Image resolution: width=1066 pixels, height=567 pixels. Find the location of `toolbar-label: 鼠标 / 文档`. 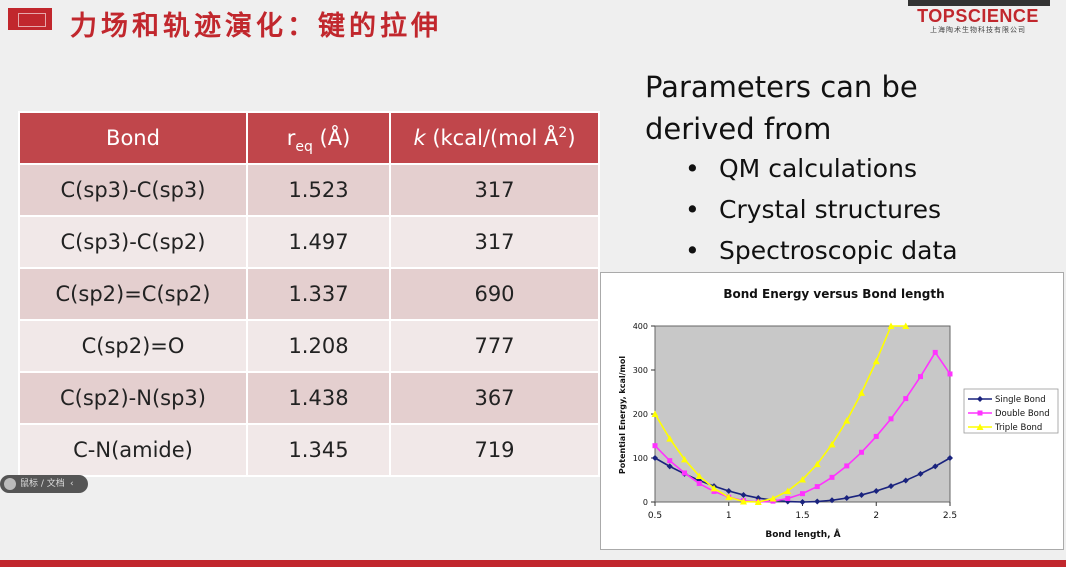

toolbar-label: 鼠标 / 文档 is located at coordinates (42, 484).